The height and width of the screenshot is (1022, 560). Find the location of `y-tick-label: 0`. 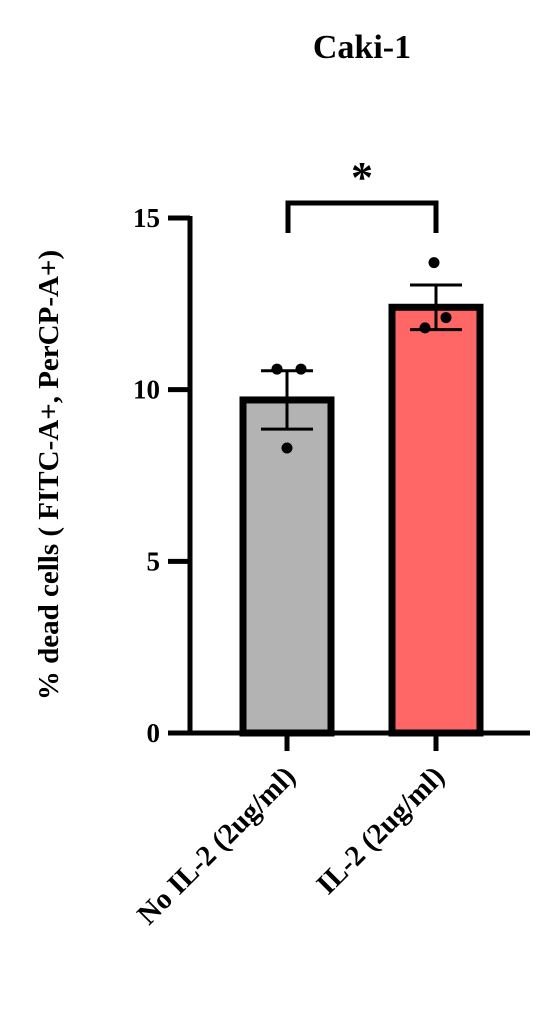

y-tick-label: 0 is located at coordinates (154, 733).